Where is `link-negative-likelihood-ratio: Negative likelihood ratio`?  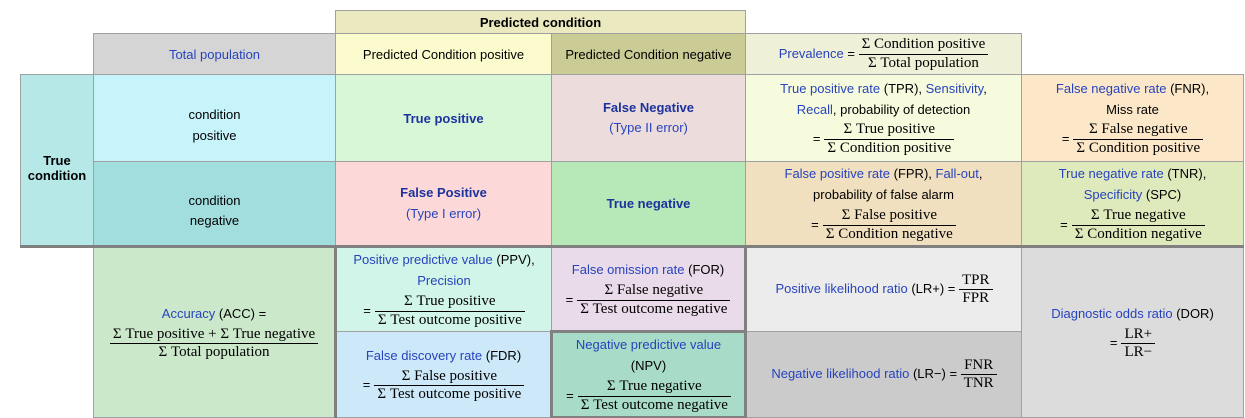 link-negative-likelihood-ratio: Negative likelihood ratio is located at coordinates (840, 374).